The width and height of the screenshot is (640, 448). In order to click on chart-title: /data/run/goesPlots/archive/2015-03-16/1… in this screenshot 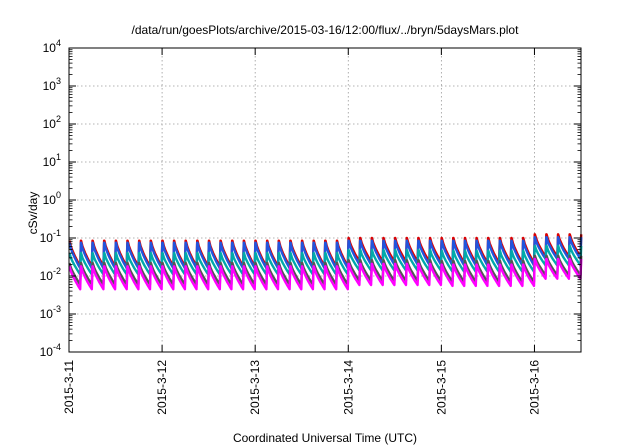, I will do `click(326, 30)`.